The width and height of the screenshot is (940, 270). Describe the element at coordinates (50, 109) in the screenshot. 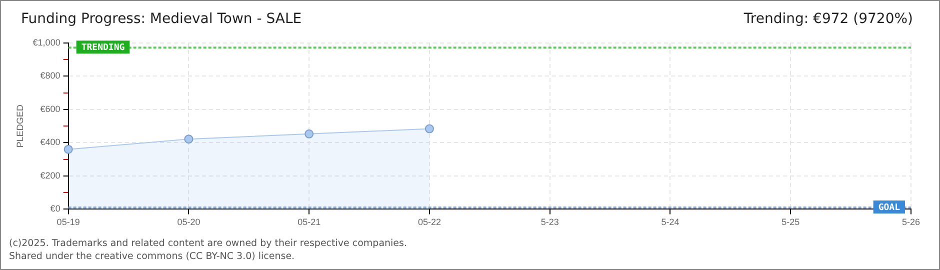

I see `y-tick-label: €600` at that location.